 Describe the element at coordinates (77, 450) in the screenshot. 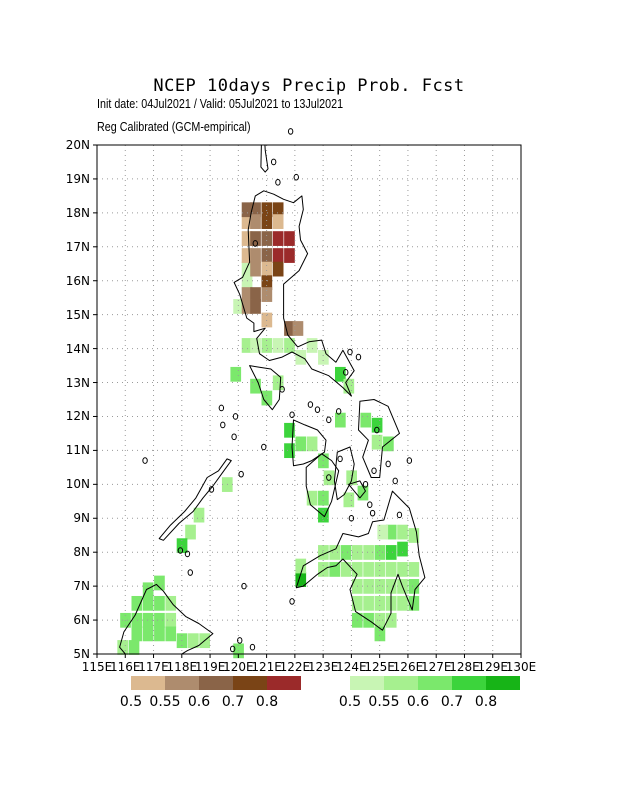

I see `latitude-tick-label: 11N` at that location.